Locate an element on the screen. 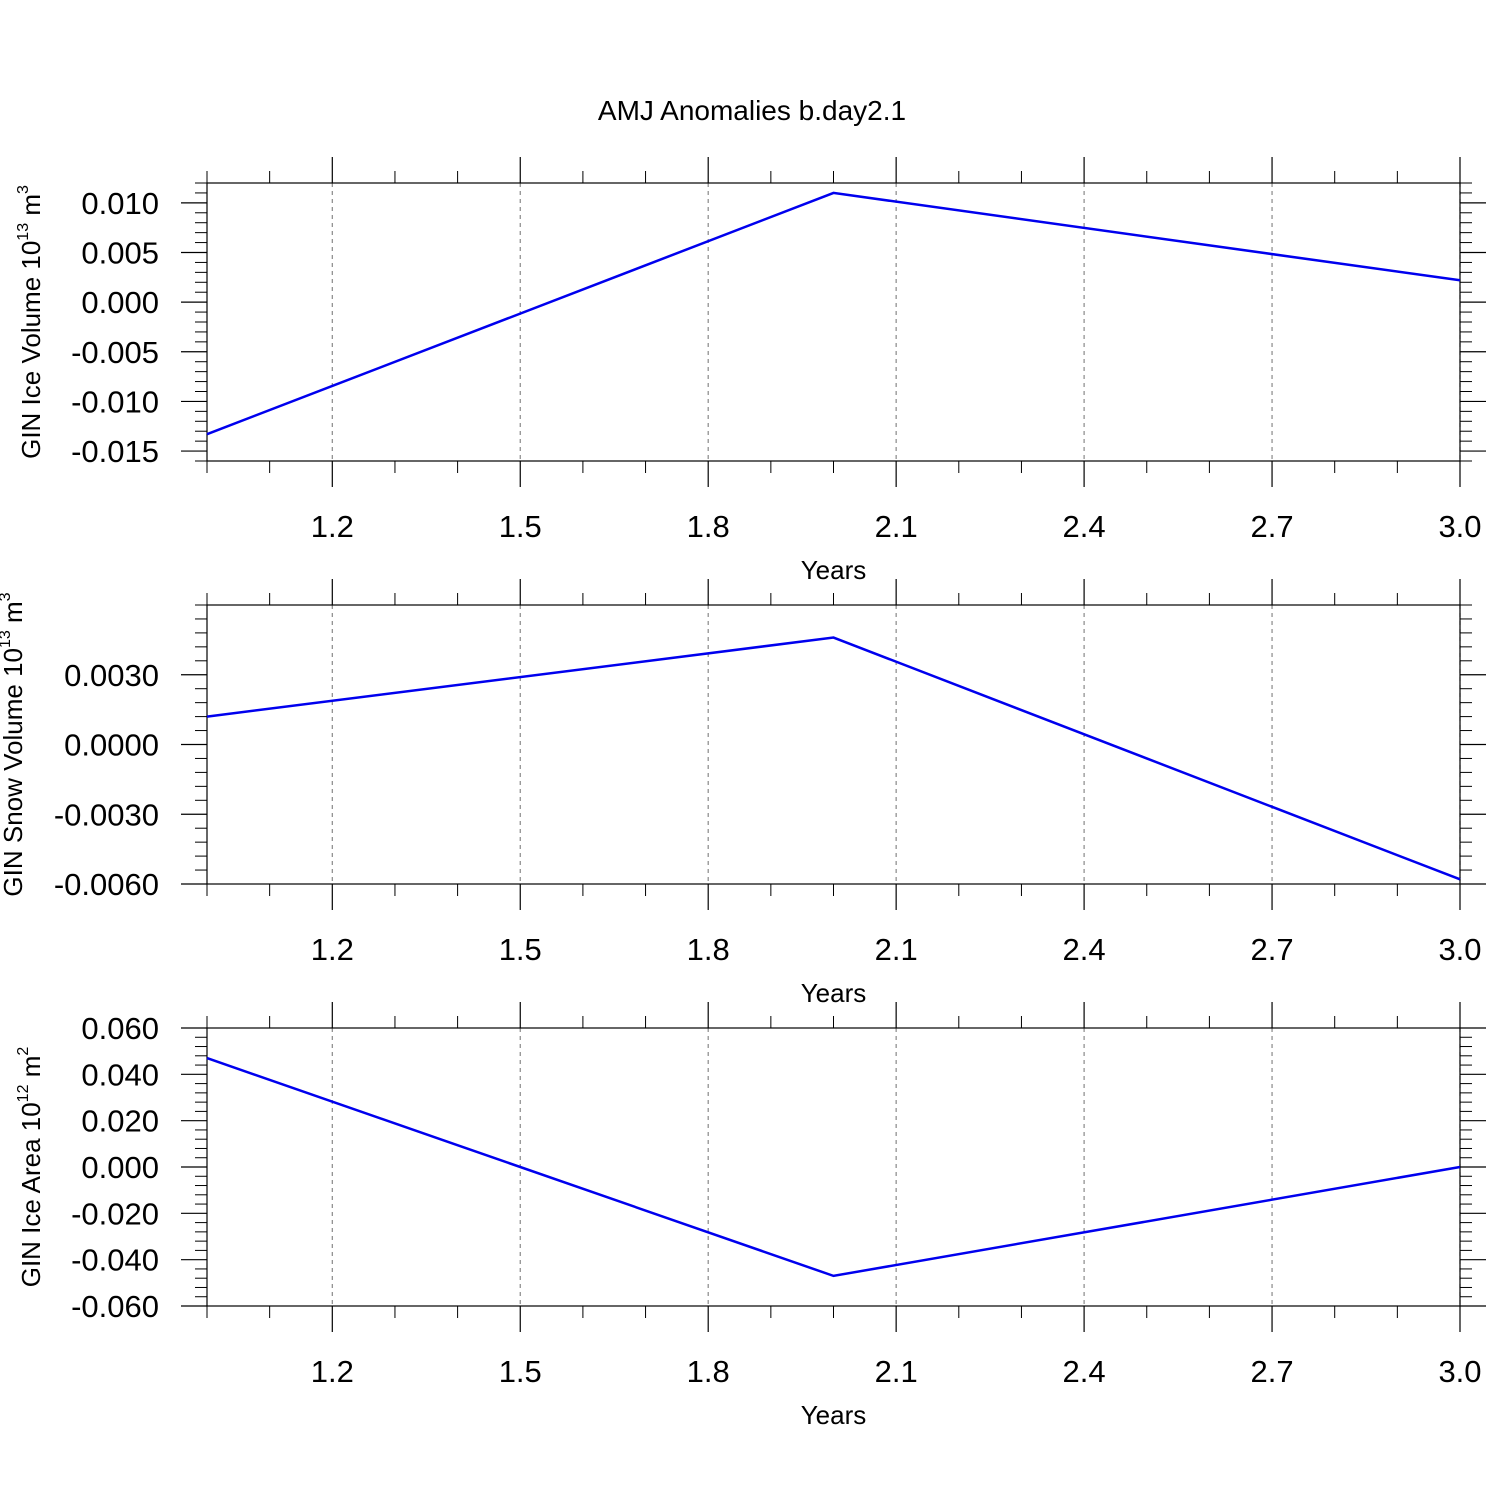  y-tick-label: -0.015 is located at coordinates (115, 451).